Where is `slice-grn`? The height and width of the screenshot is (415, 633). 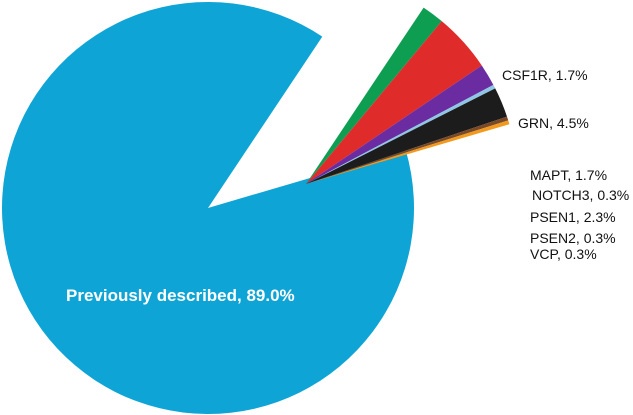
slice-grn is located at coordinates (394, 102).